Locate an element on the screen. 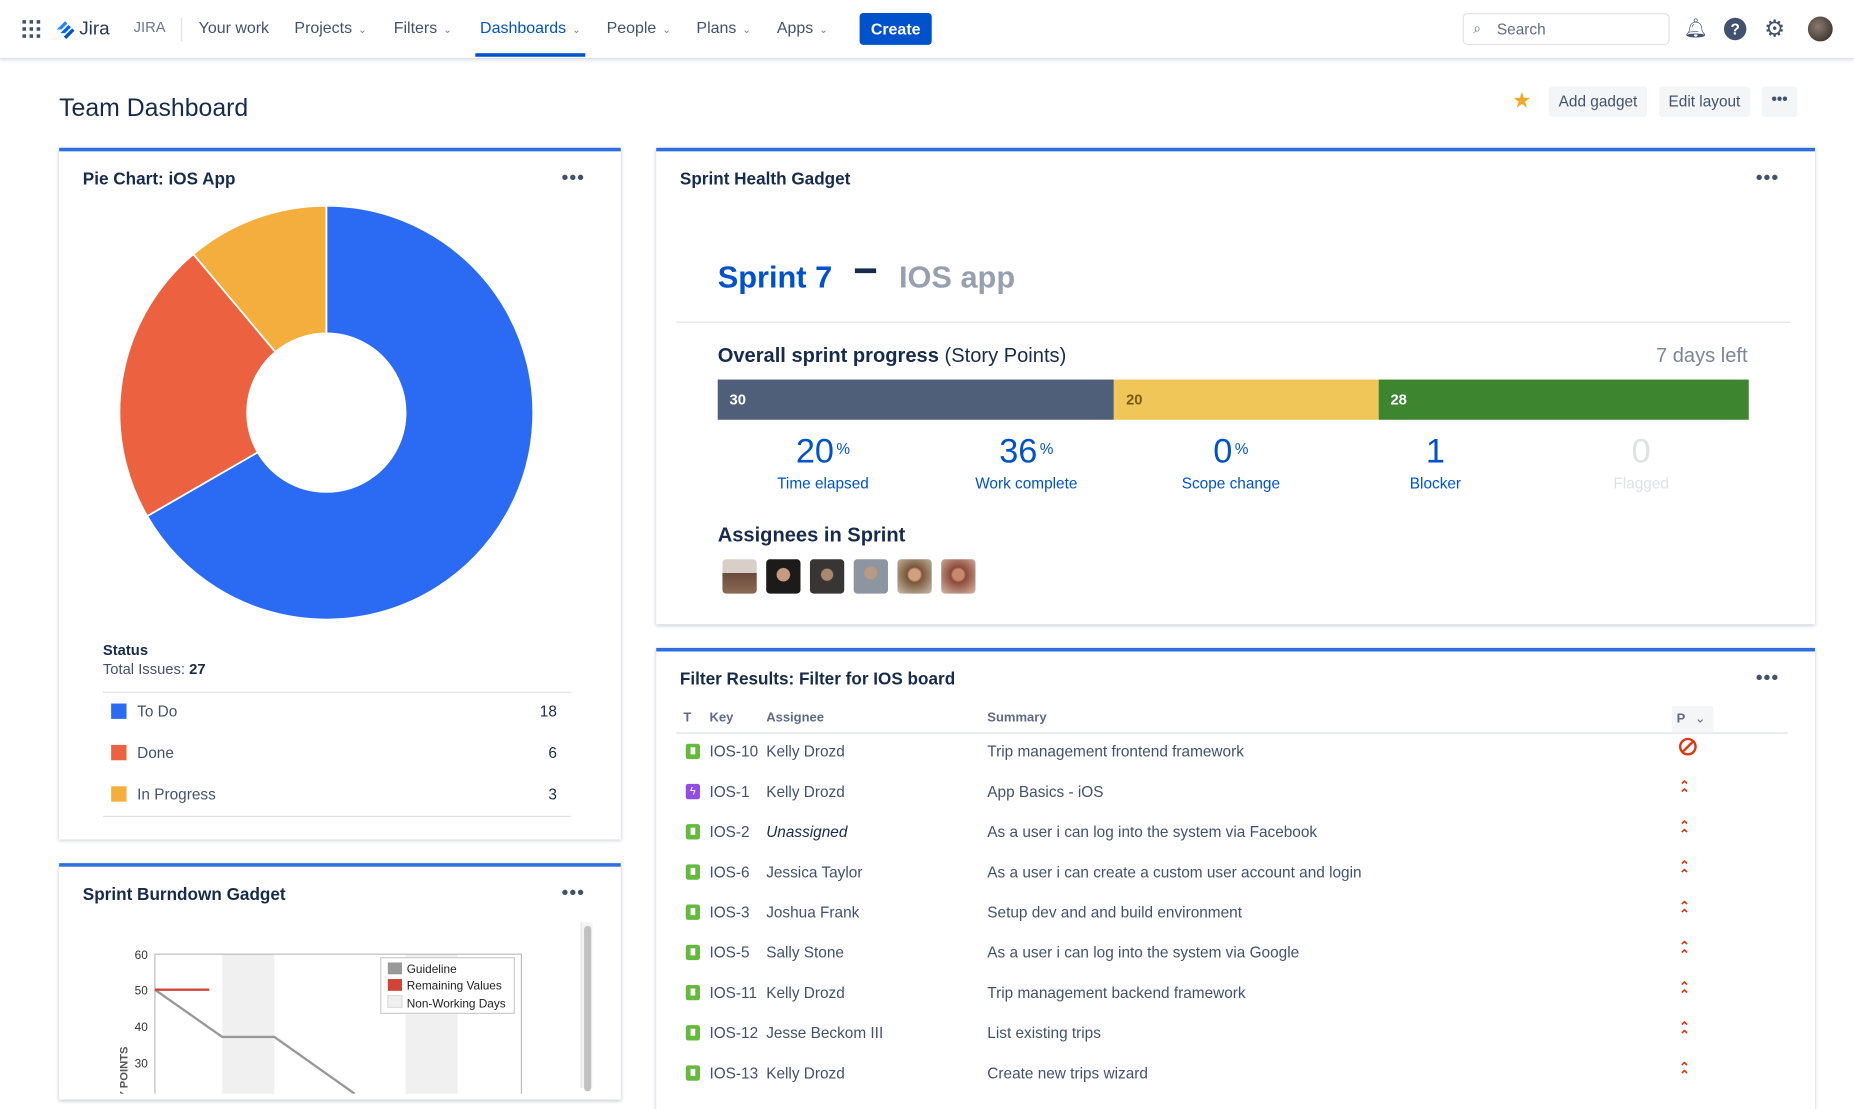  pie-slice-done is located at coordinates (197, 385).